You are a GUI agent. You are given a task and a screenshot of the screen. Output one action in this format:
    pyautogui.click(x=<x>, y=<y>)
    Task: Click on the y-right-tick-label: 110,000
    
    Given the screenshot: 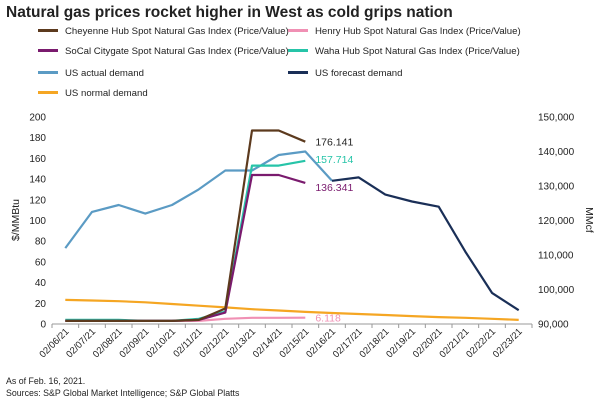 What is the action you would take?
    pyautogui.click(x=556, y=256)
    